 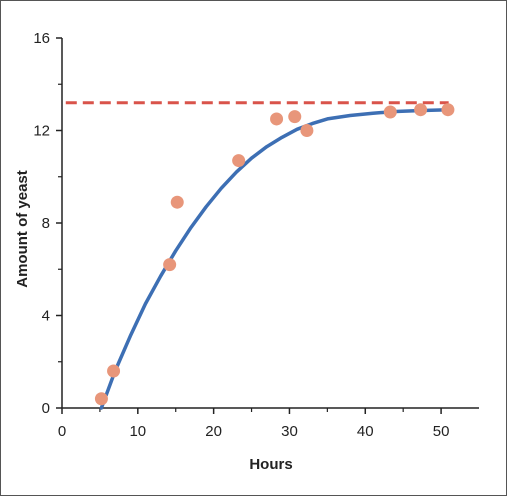 What do you see at coordinates (41, 131) in the screenshot?
I see `y-tick-label: 12` at bounding box center [41, 131].